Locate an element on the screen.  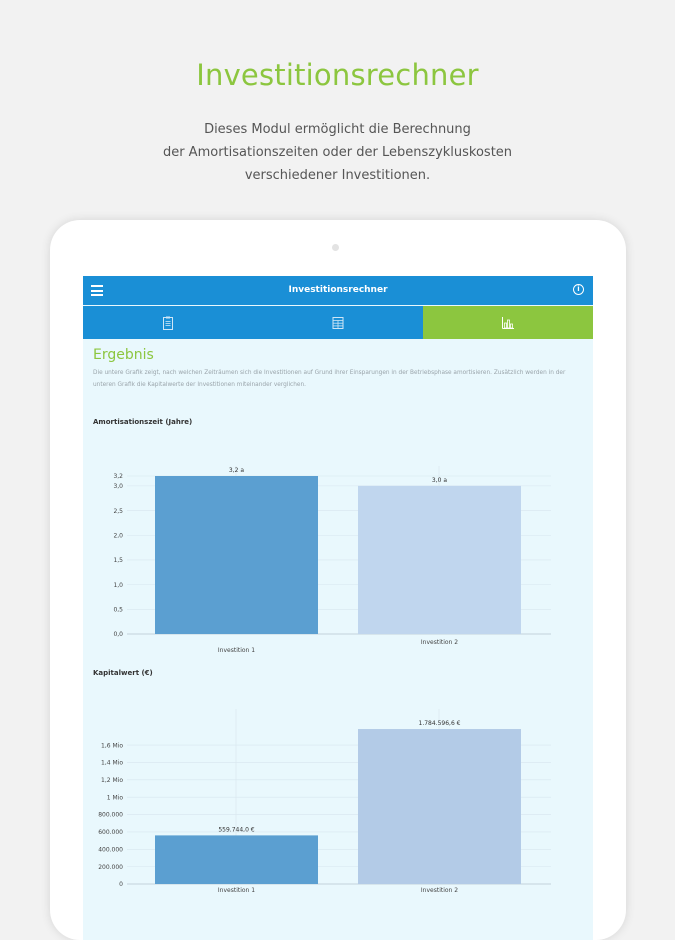
subtitle-line: Dieses Modul ermöglicht die Berechnung is located at coordinates (337, 129).